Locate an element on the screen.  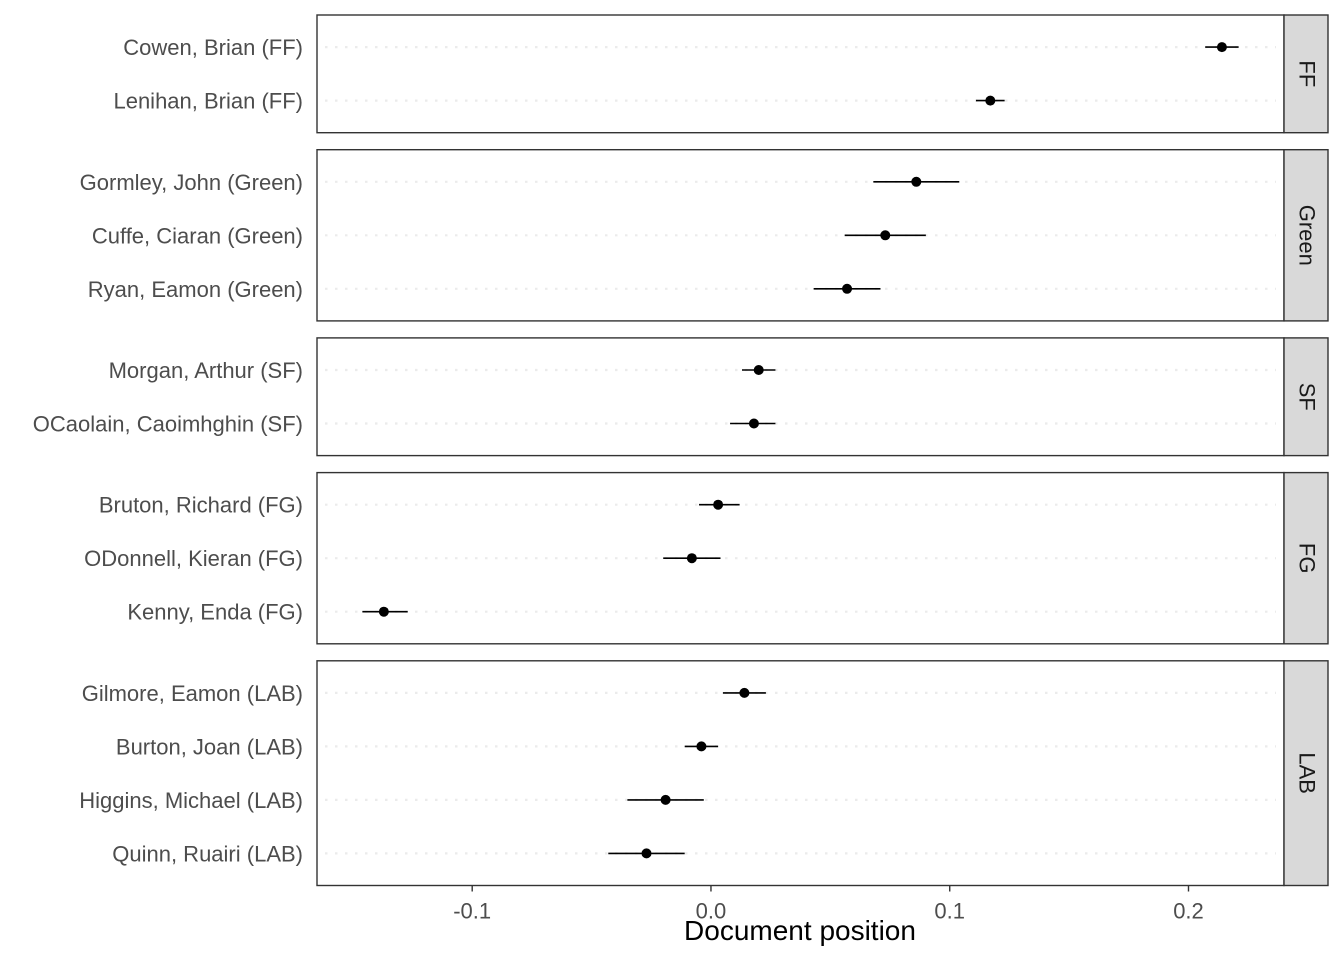
facet-strip-label: FG is located at coordinates (1307, 558).